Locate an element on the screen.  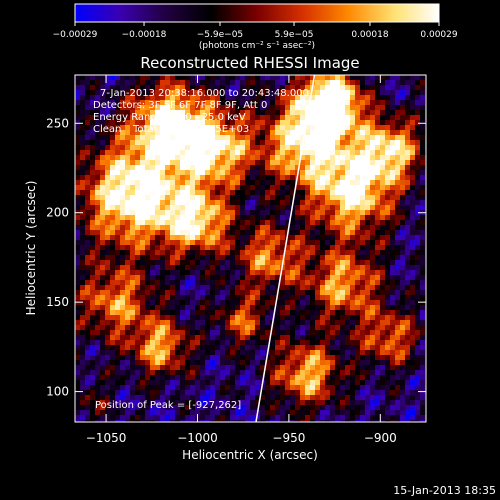
footer-timestamp: 15-Jan-2013 18:35 is located at coordinates (444, 490).